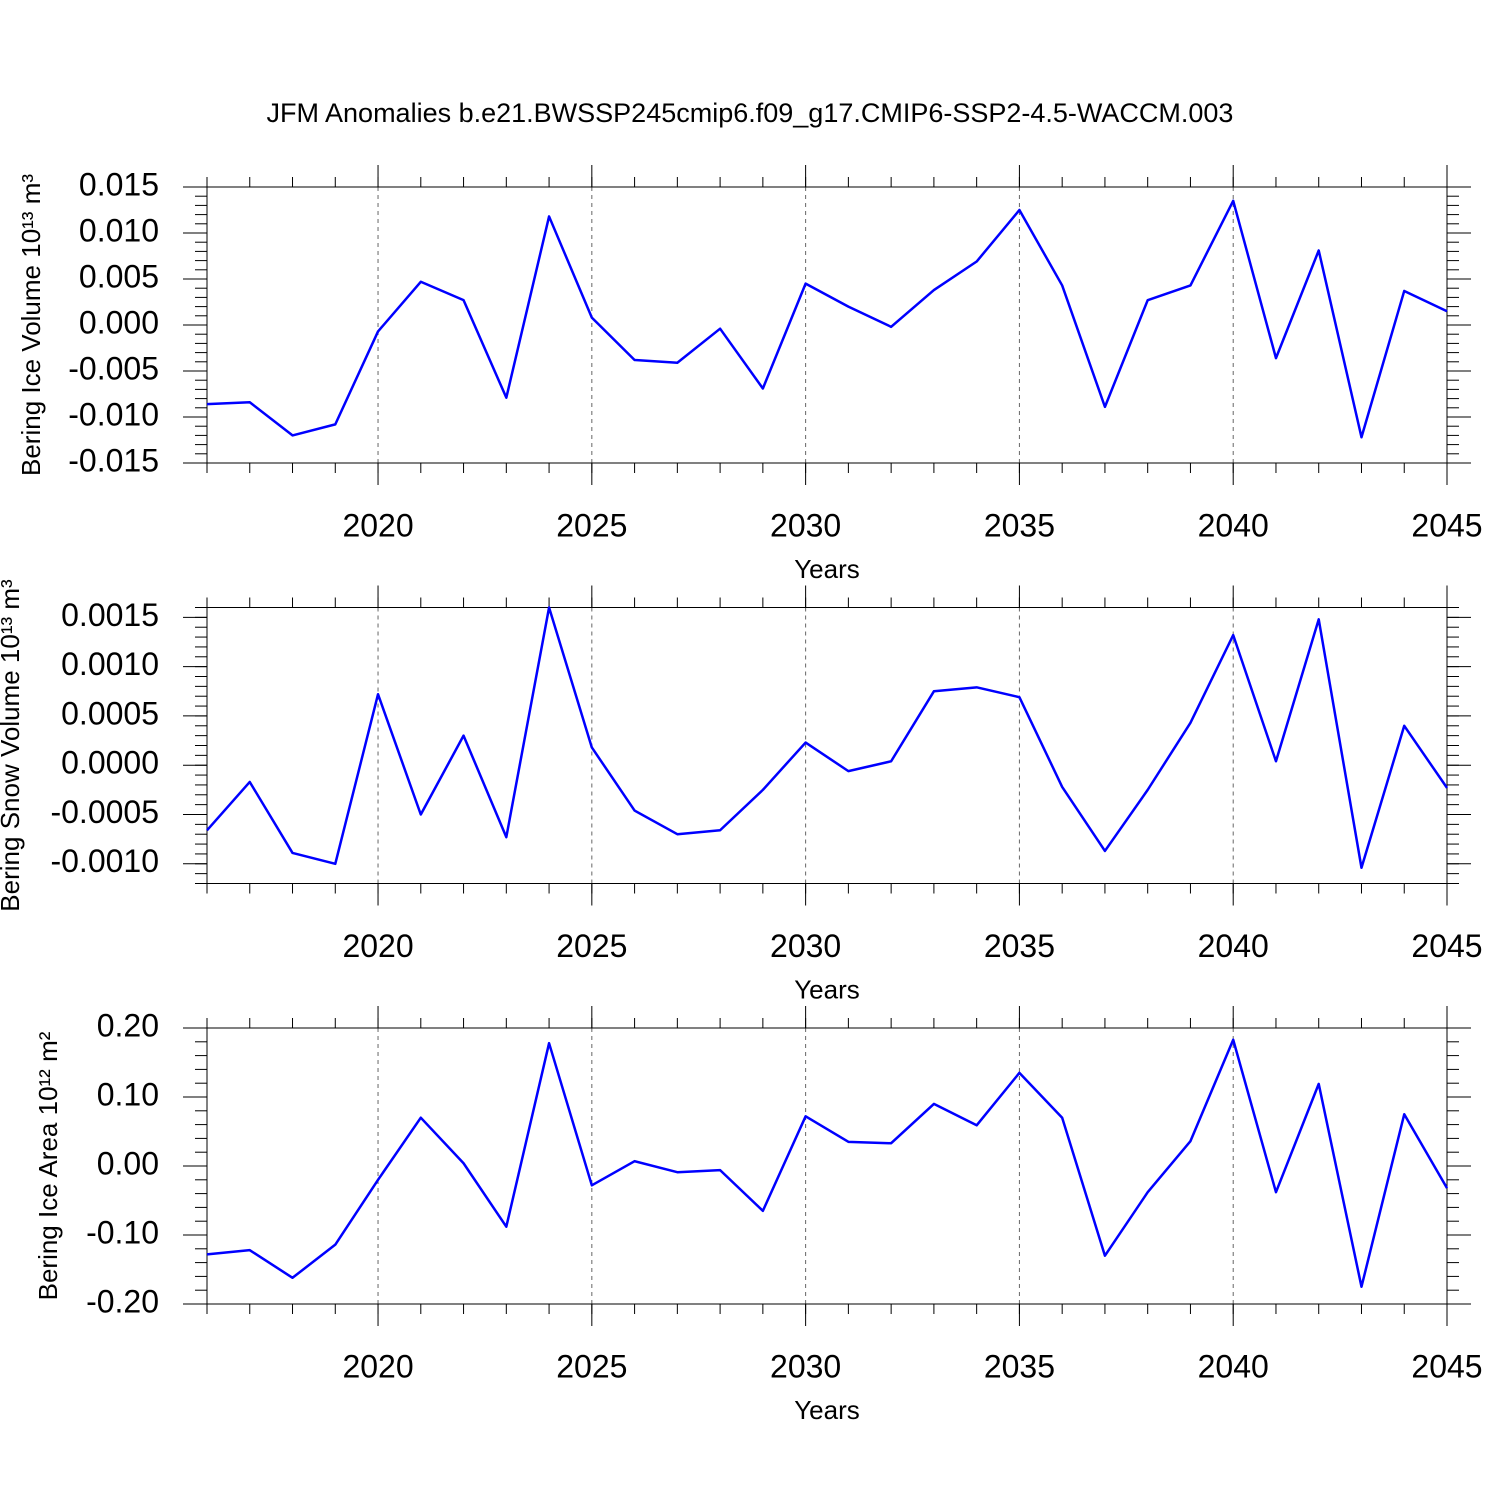  Describe the element at coordinates (128, 1094) in the screenshot. I see `y-tick-label: 0.10` at that location.